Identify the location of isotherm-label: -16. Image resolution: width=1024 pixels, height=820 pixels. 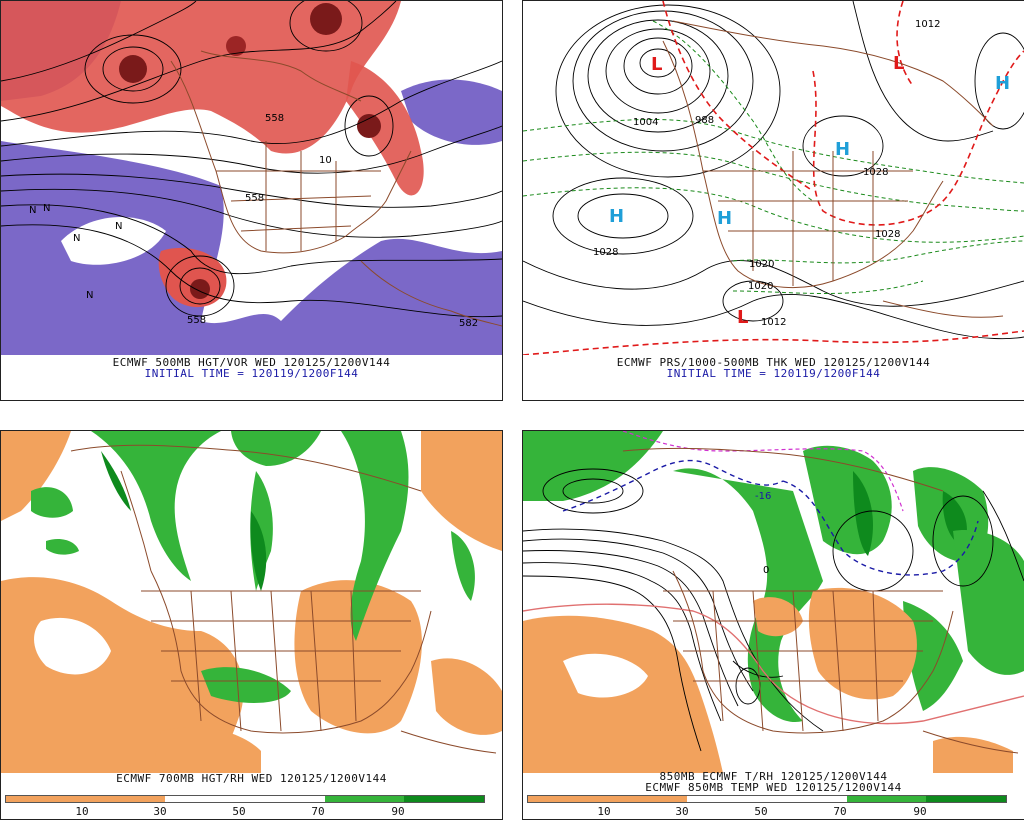
(763, 496).